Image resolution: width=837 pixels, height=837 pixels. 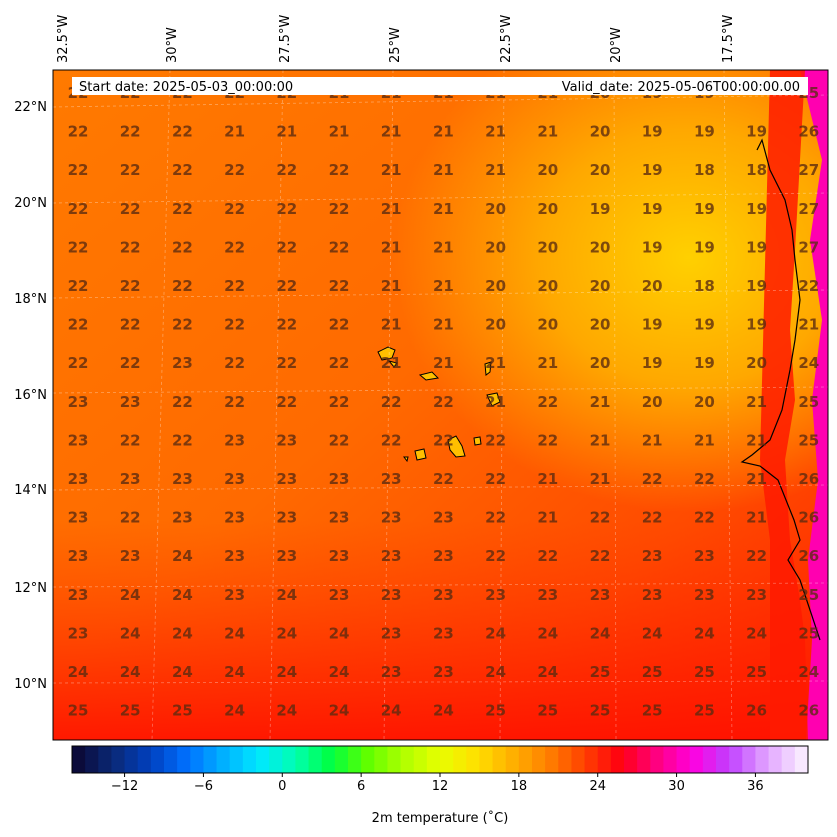 I want to click on lon-label: 20°W, so click(x=616, y=45).